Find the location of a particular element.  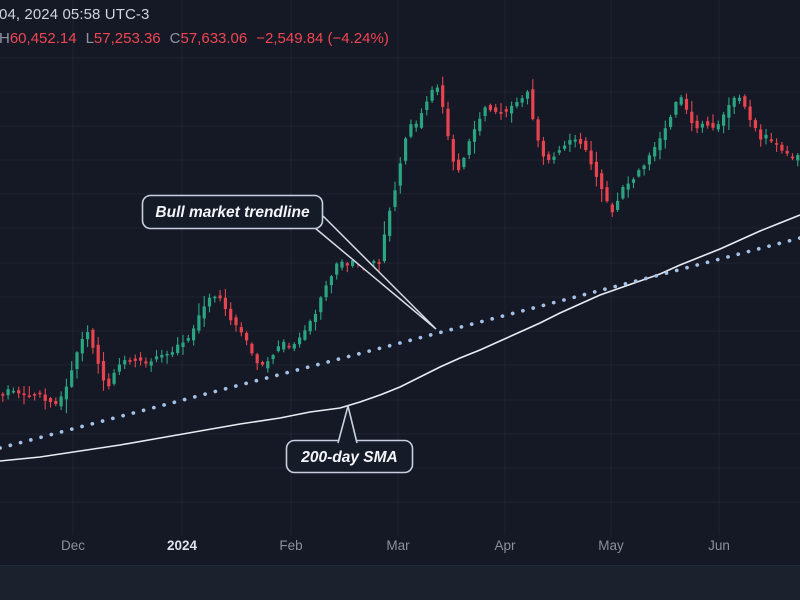

ohlc-label: H is located at coordinates (5, 38).